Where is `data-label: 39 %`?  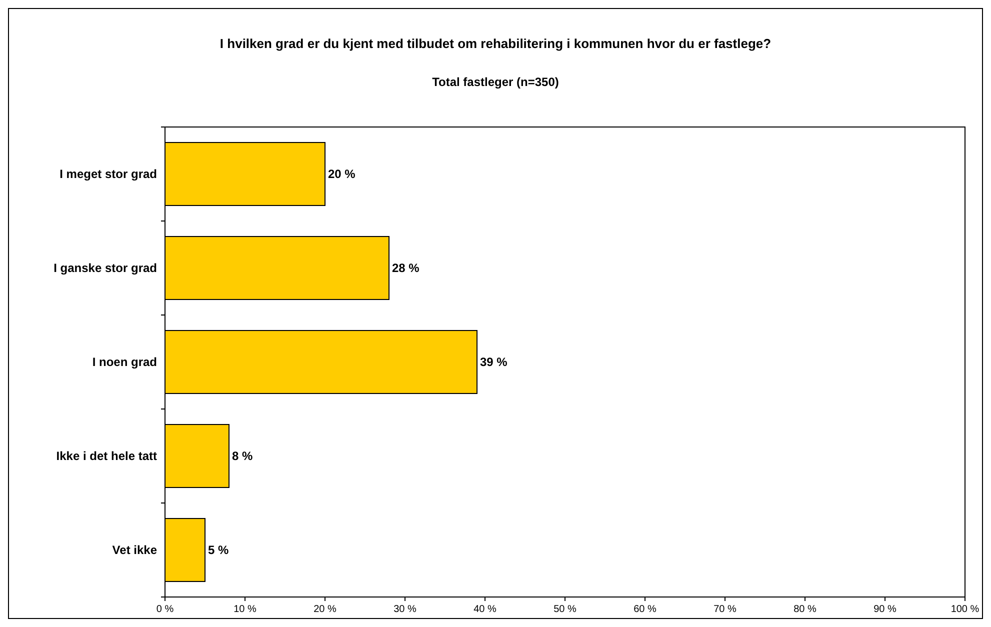 data-label: 39 % is located at coordinates (494, 362).